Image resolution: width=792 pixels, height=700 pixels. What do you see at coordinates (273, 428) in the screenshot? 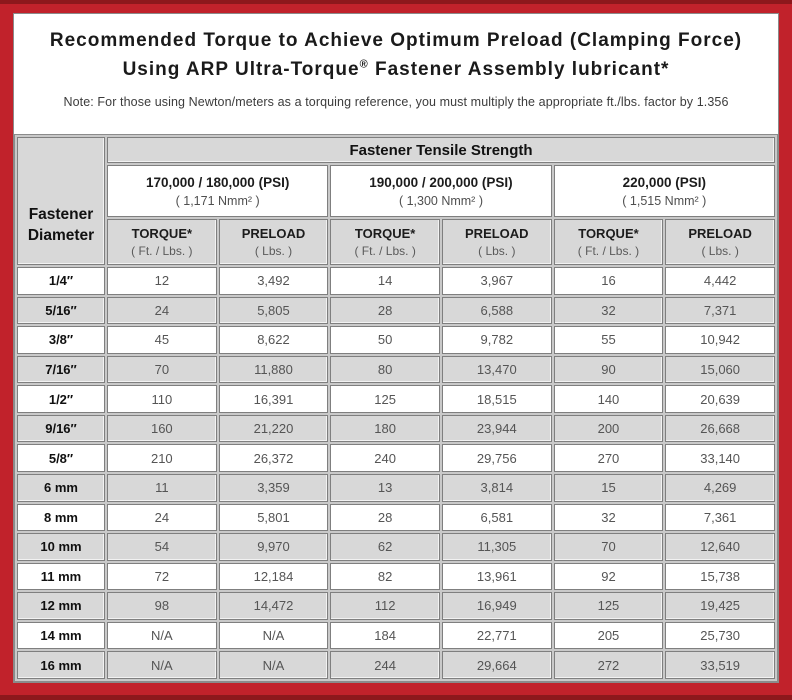
I see `preload-value-cell: 21,220` at bounding box center [273, 428].